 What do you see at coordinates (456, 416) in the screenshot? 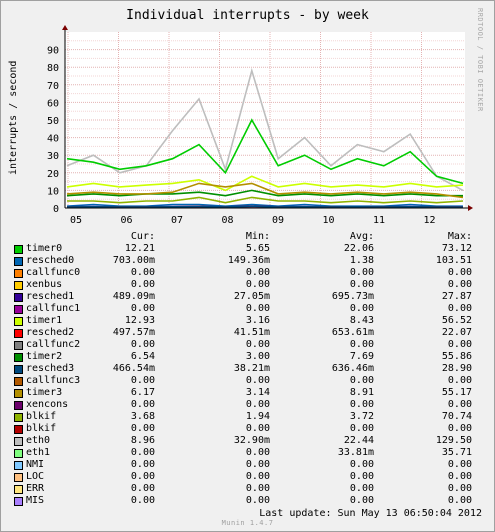
I see `legend-max: 70.74` at bounding box center [456, 416].